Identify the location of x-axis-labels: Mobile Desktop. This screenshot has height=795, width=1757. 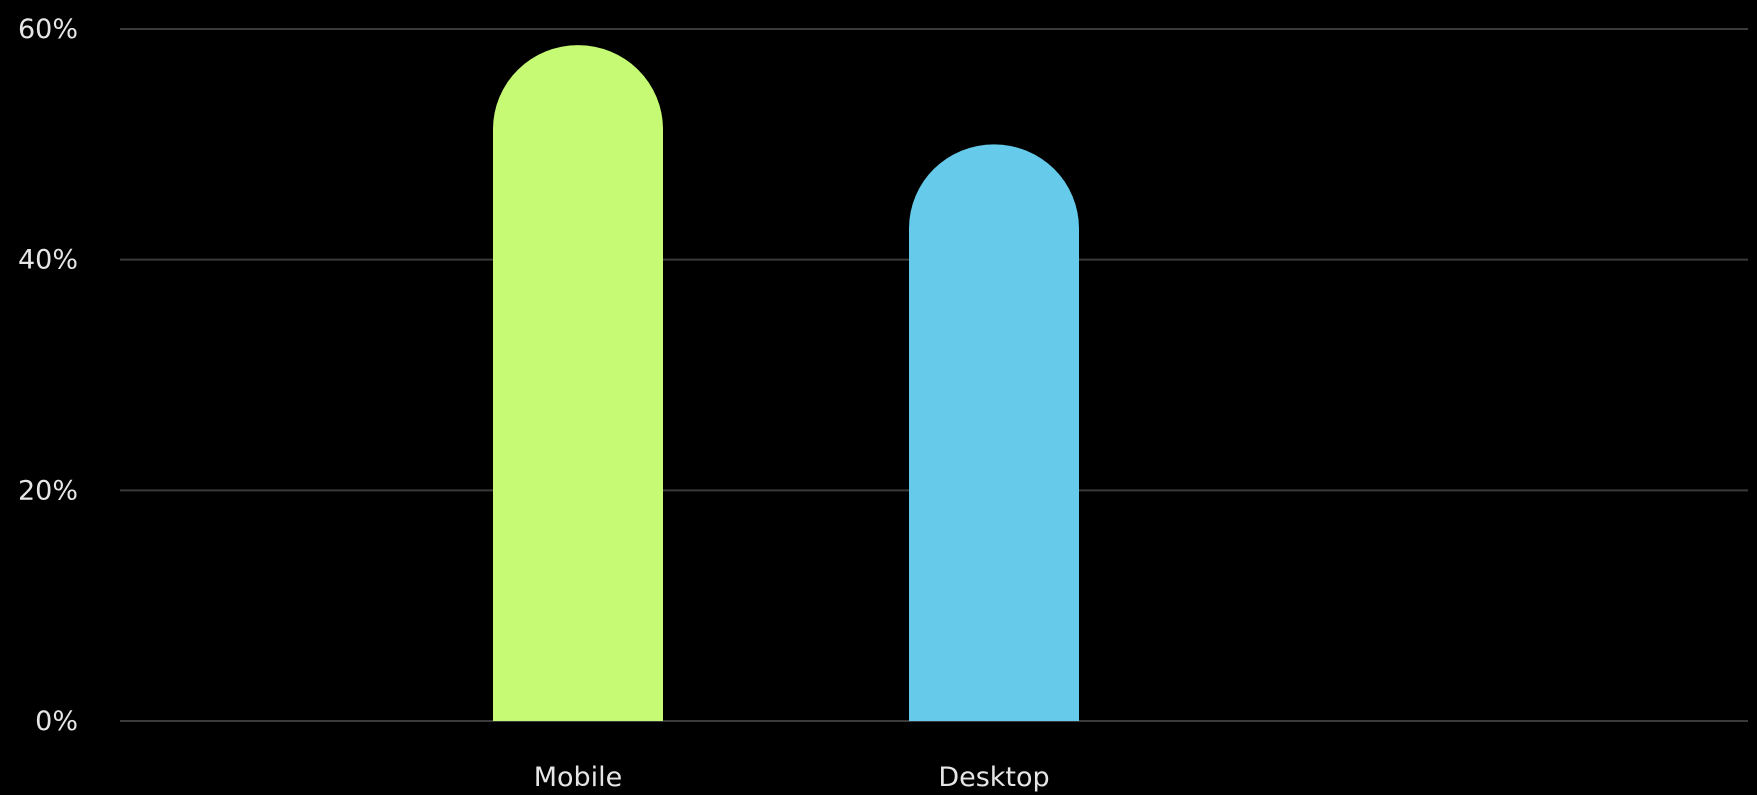
(792, 777).